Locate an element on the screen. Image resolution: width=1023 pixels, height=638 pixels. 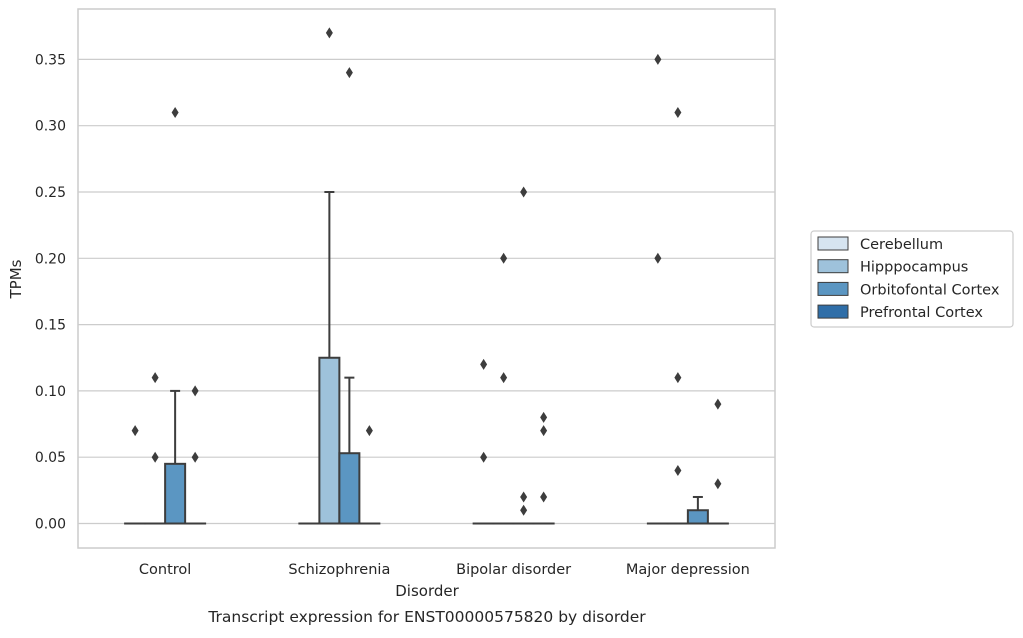
y-tick-label: 0.35 is located at coordinates (50, 60).